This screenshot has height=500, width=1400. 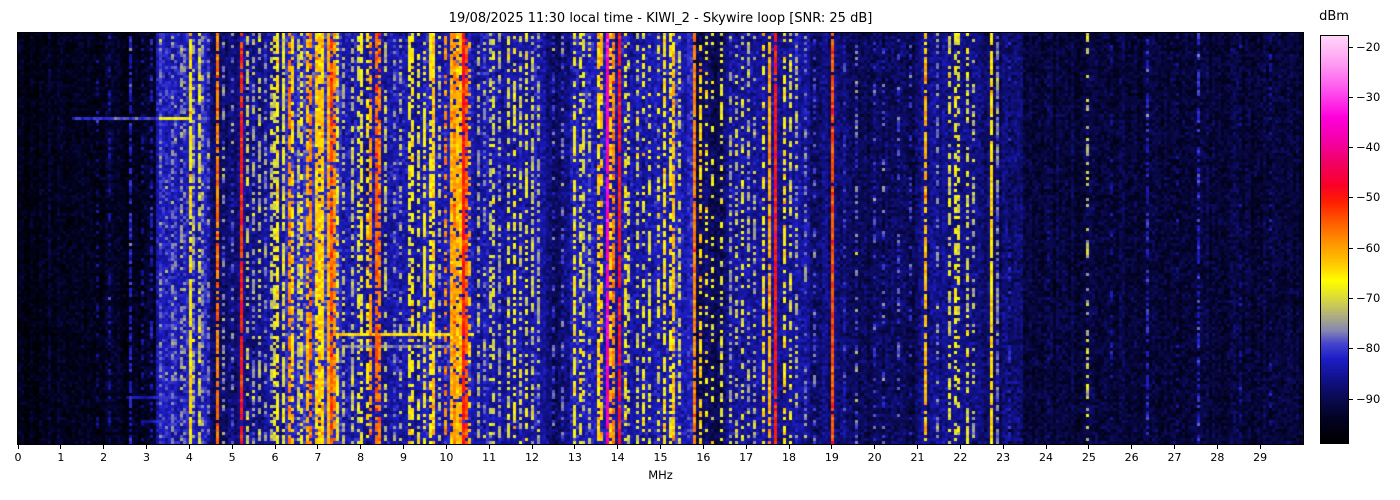 What do you see at coordinates (446, 457) in the screenshot?
I see `x-tick-label: 10` at bounding box center [446, 457].